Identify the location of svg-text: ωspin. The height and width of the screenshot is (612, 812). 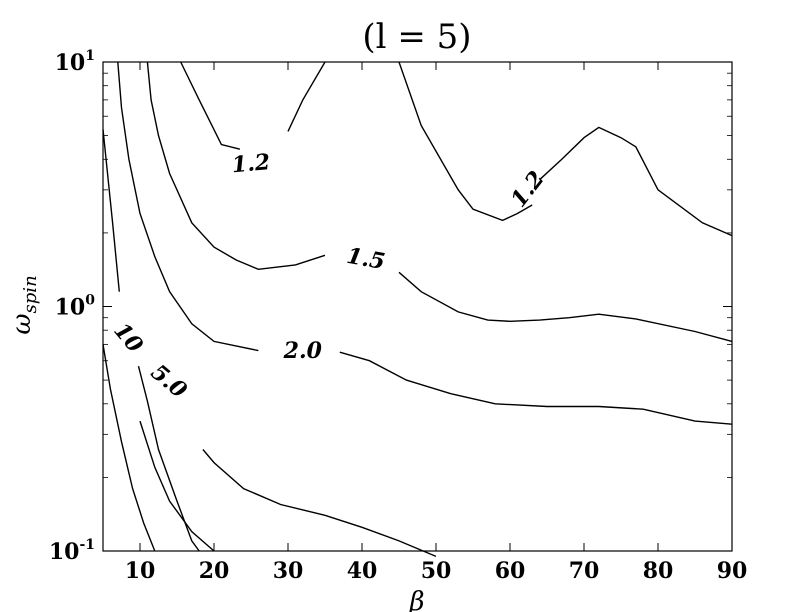
(24, 304).